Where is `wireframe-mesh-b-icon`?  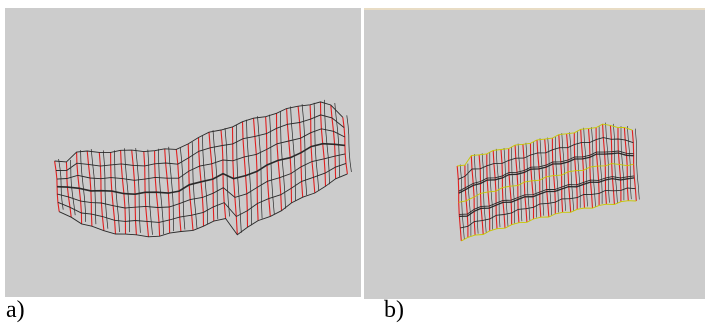
wireframe-mesh-b-icon is located at coordinates (548, 182).